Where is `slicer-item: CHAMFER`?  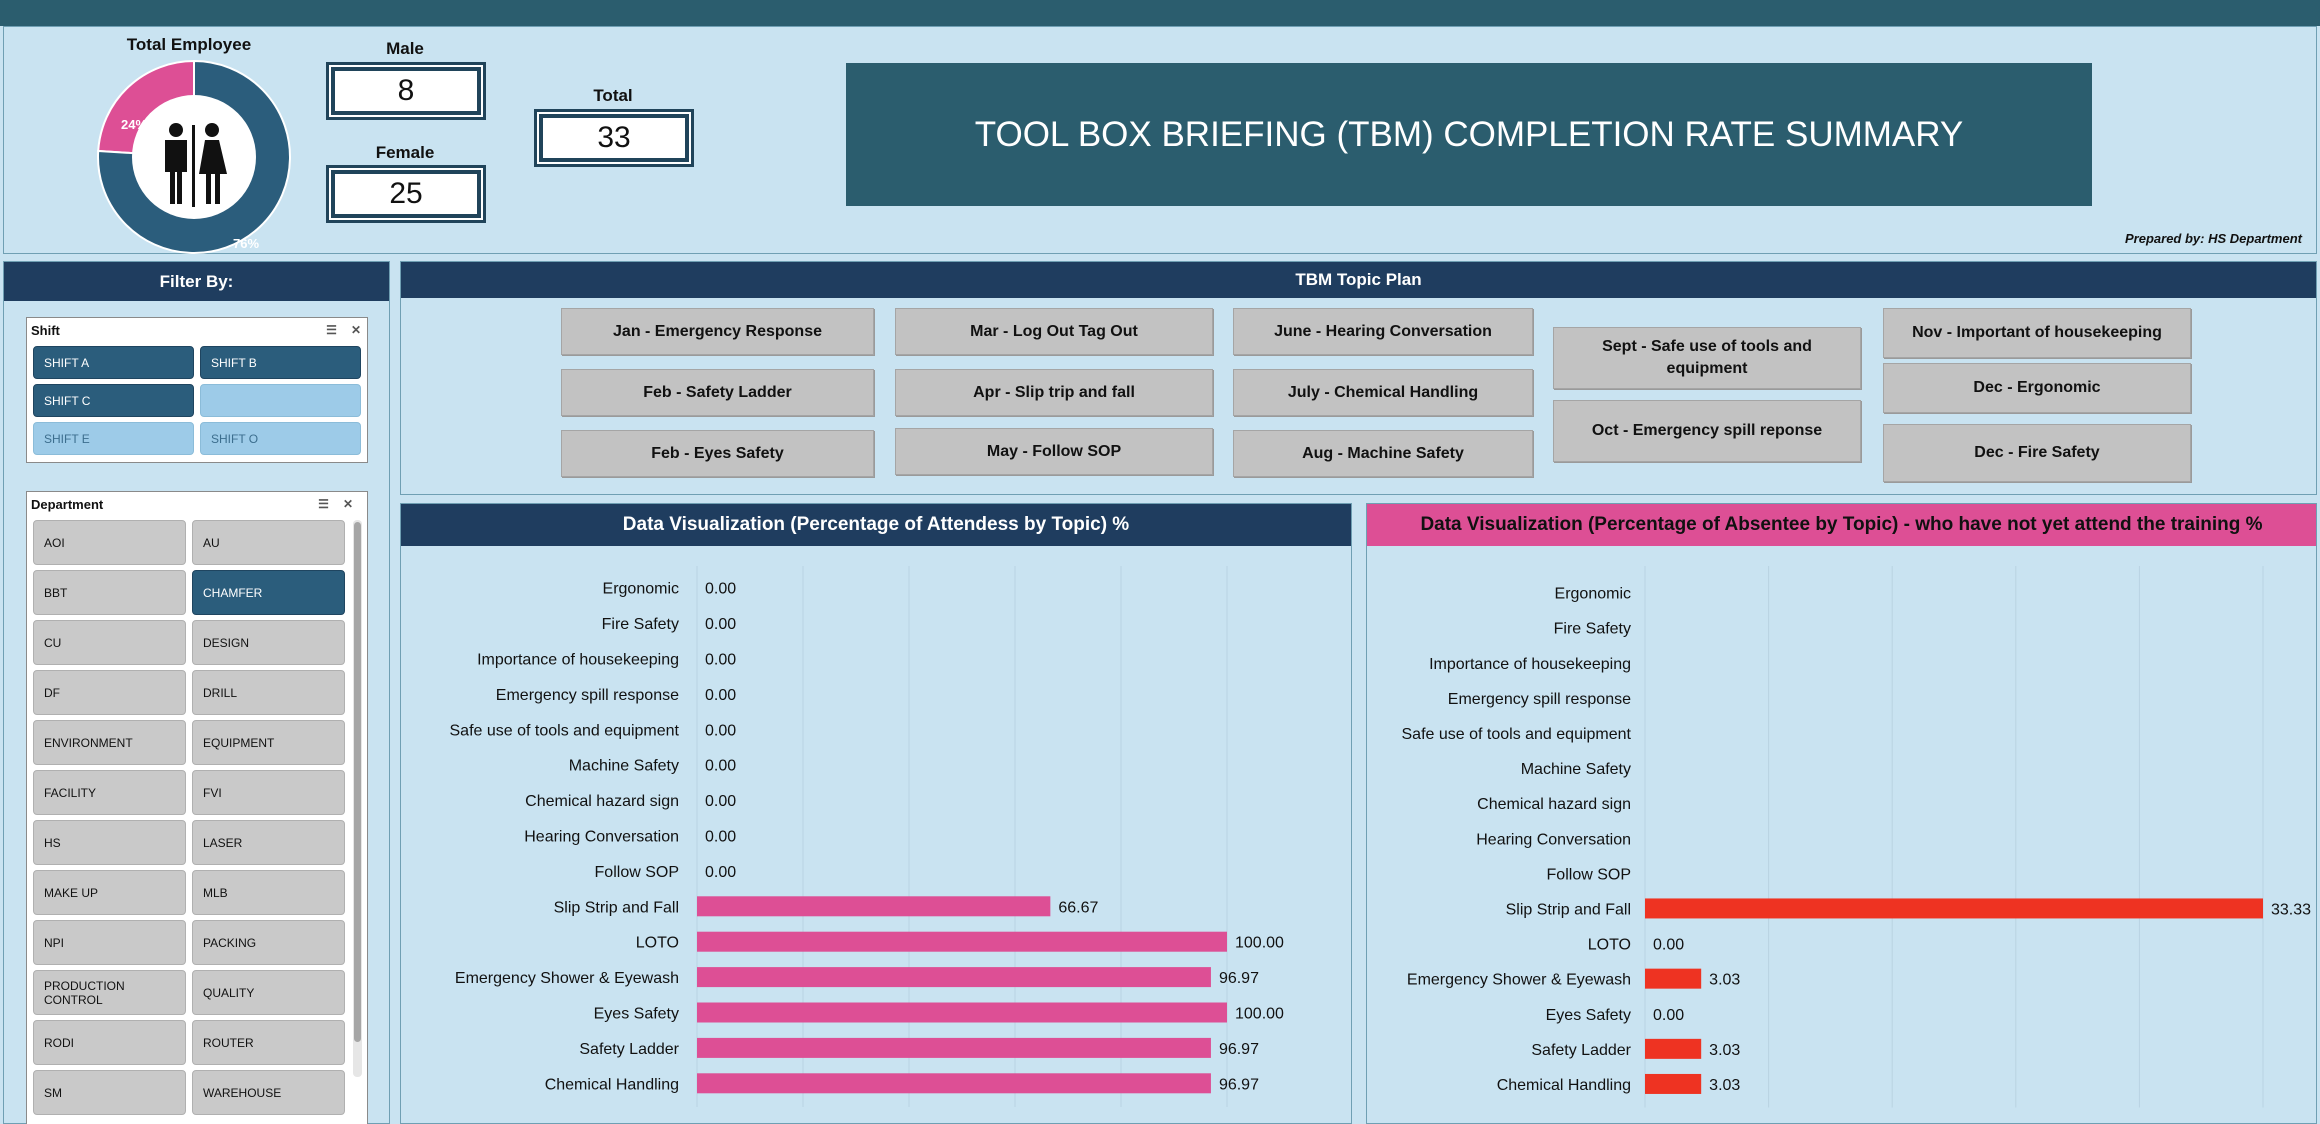 slicer-item: CHAMFER is located at coordinates (268, 592).